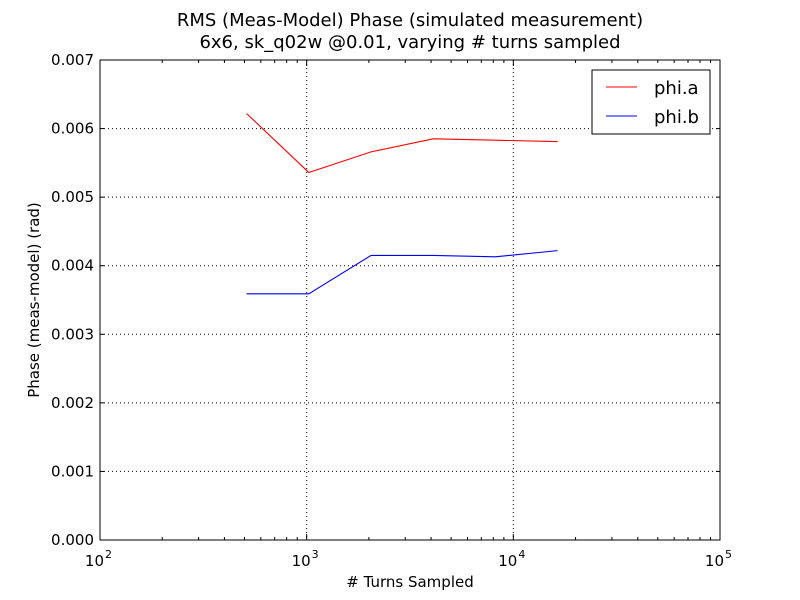 The height and width of the screenshot is (600, 800). Describe the element at coordinates (72, 471) in the screenshot. I see `y-tick-label: 0.001` at that location.